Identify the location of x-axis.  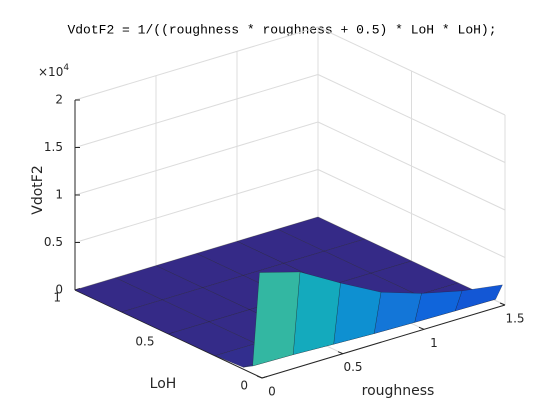
(383, 341).